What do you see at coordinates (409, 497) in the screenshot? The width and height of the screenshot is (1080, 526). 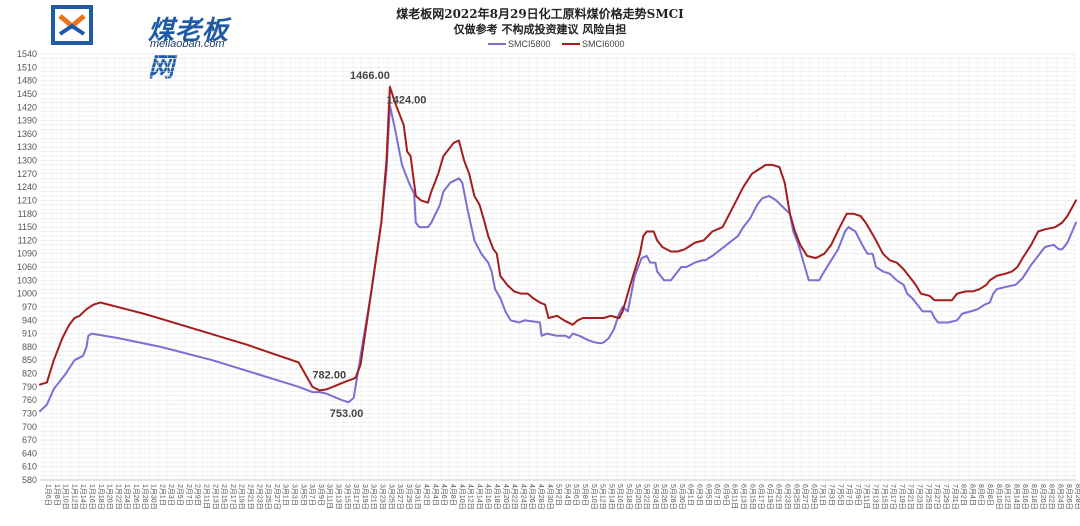 I see `x-tick-label: 3月29日` at bounding box center [409, 497].